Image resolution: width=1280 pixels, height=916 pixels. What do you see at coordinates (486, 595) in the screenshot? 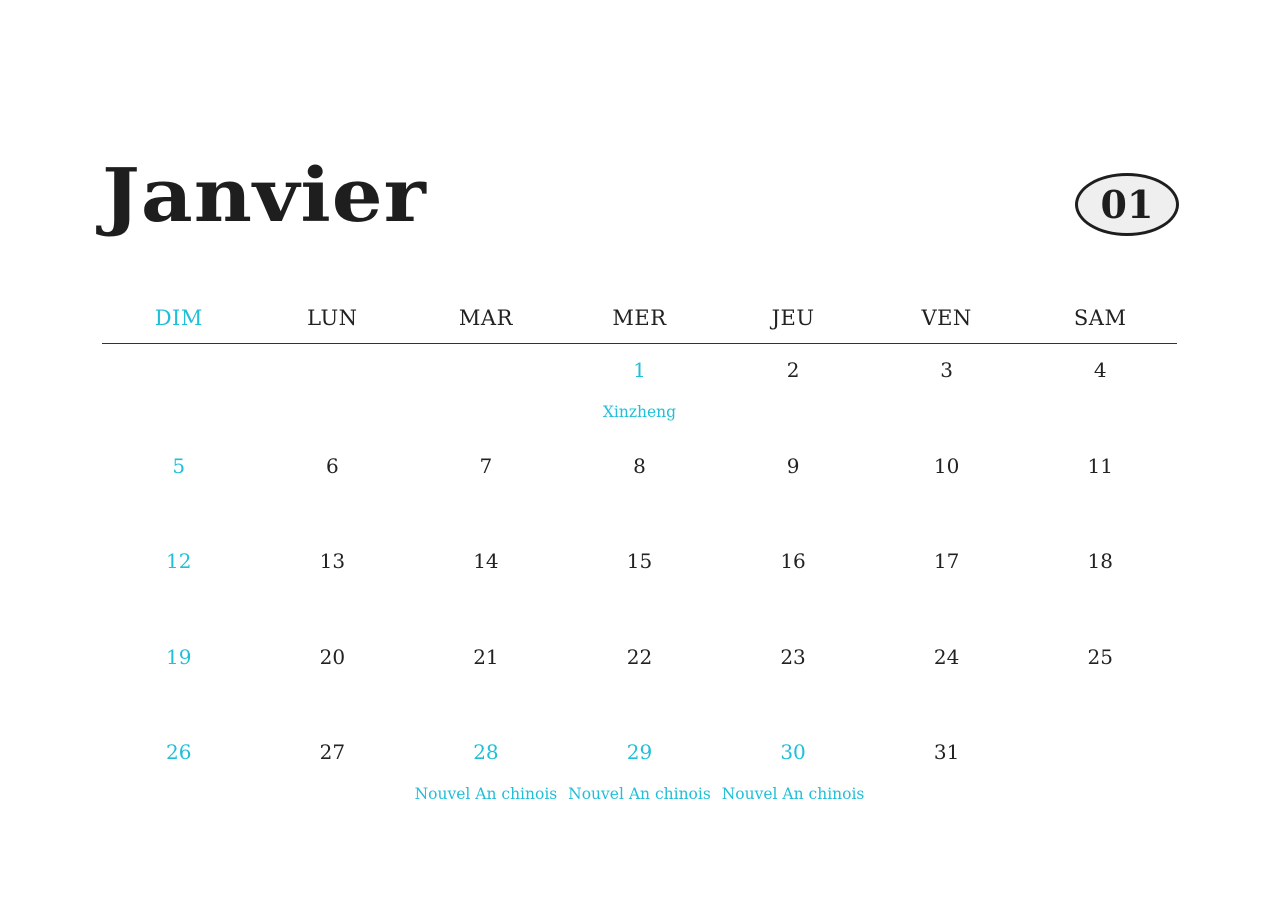
I see `day-cell: 14` at bounding box center [486, 595].